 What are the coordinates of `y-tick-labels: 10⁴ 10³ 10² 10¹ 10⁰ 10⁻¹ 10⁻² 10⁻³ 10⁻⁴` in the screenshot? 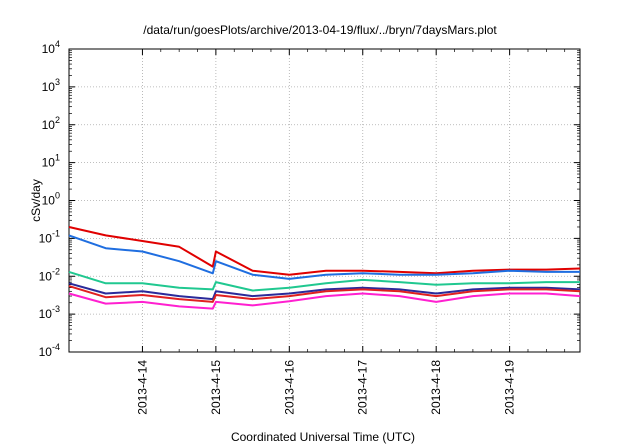 It's located at (49, 199).